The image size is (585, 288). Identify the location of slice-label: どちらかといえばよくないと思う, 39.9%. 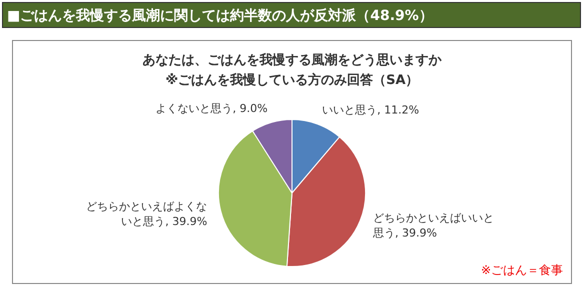
(147, 214).